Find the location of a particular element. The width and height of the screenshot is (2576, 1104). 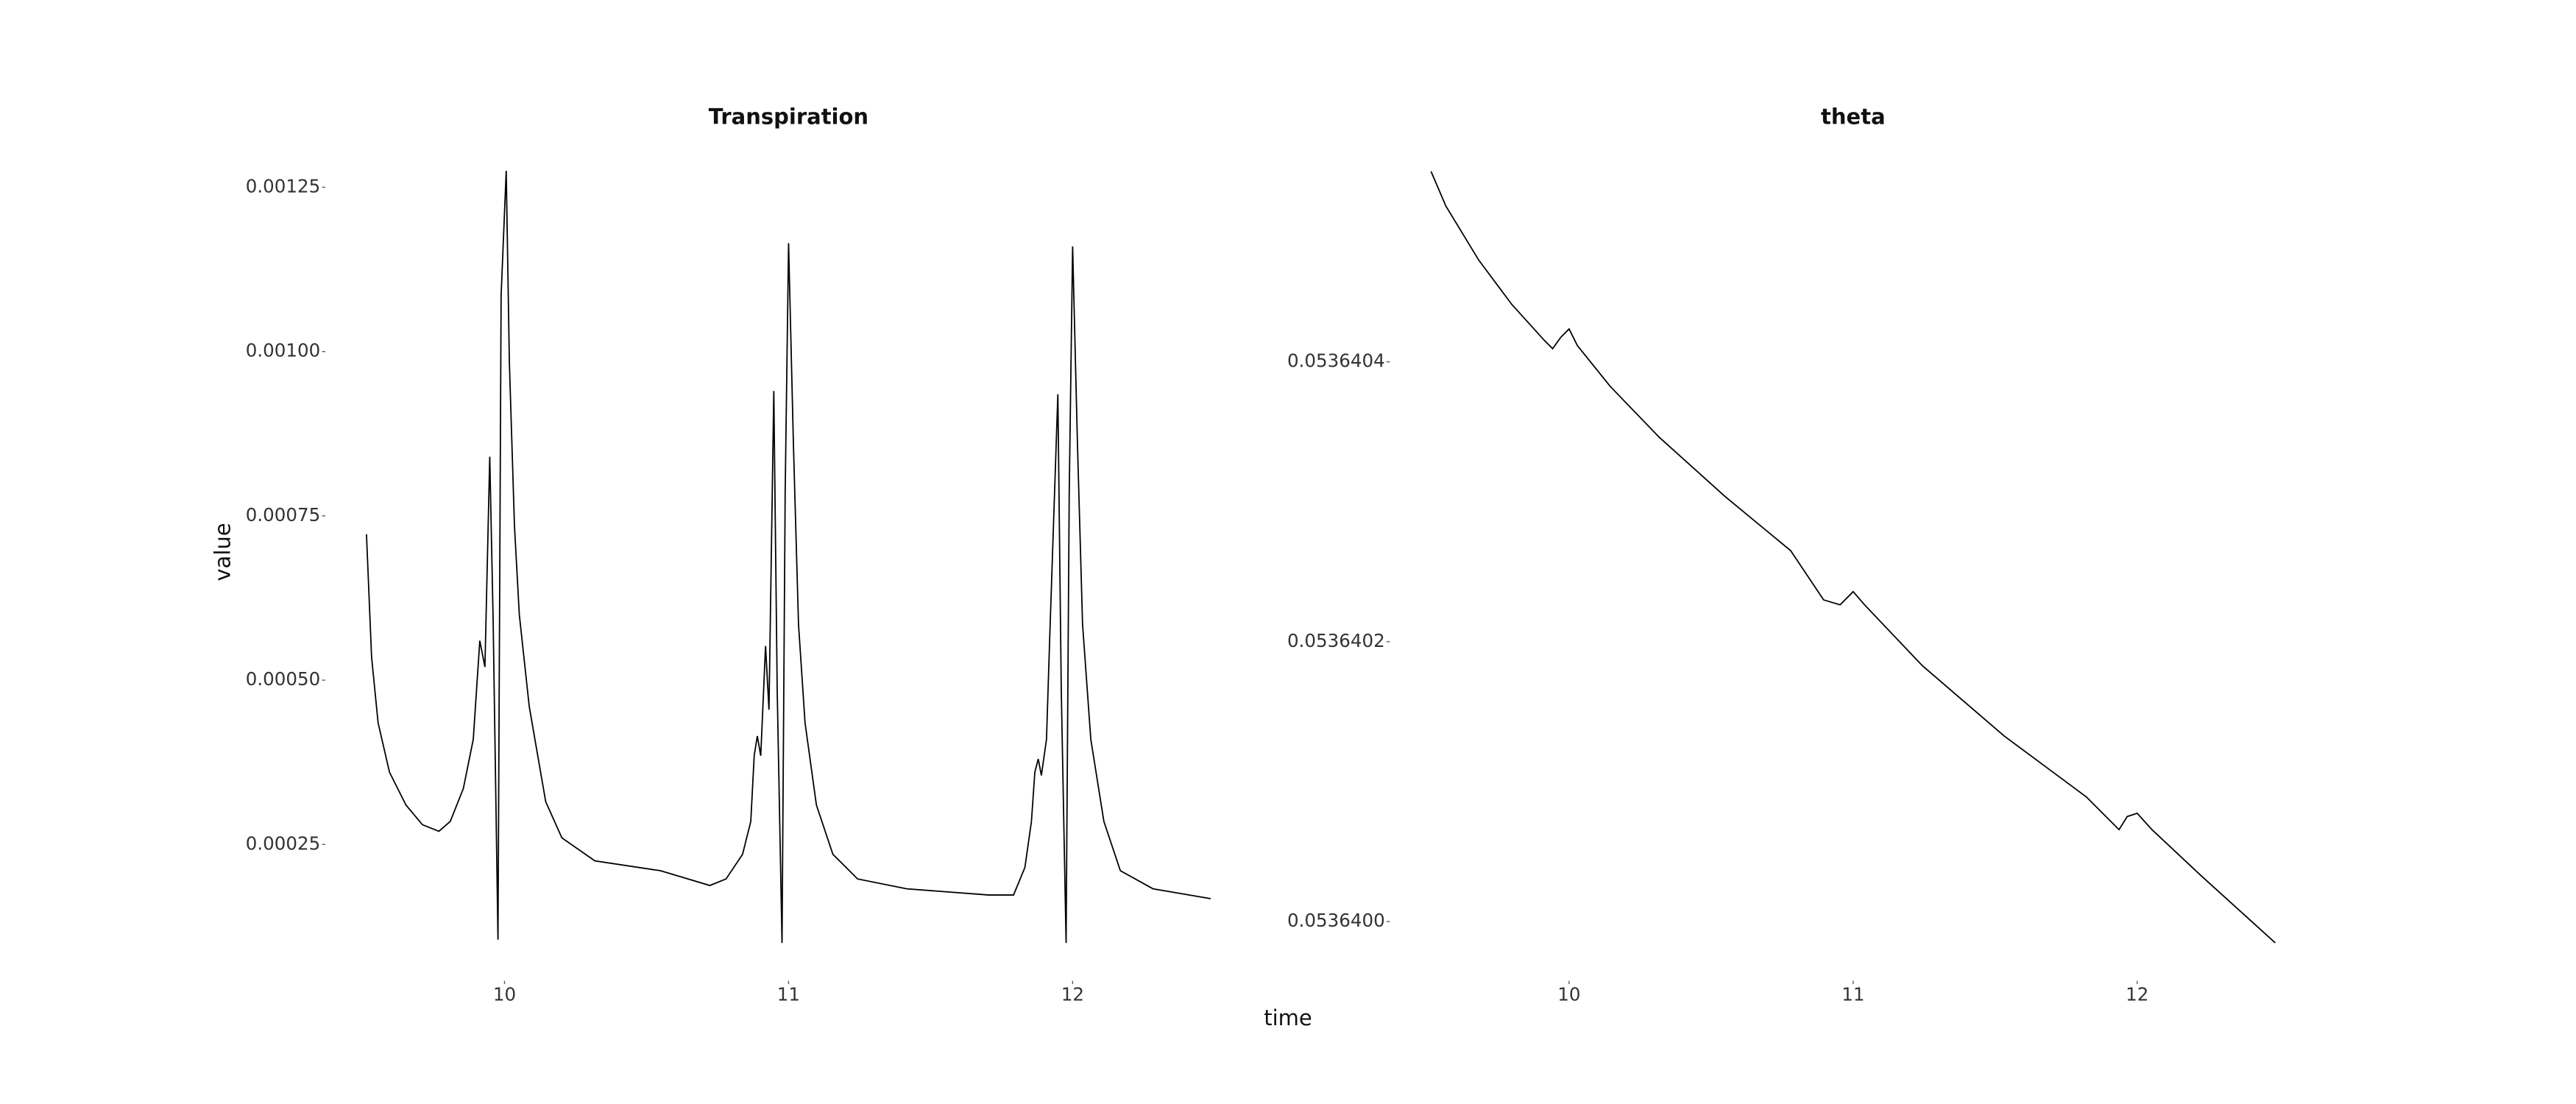

chart-title: Transpiration is located at coordinates (788, 117).